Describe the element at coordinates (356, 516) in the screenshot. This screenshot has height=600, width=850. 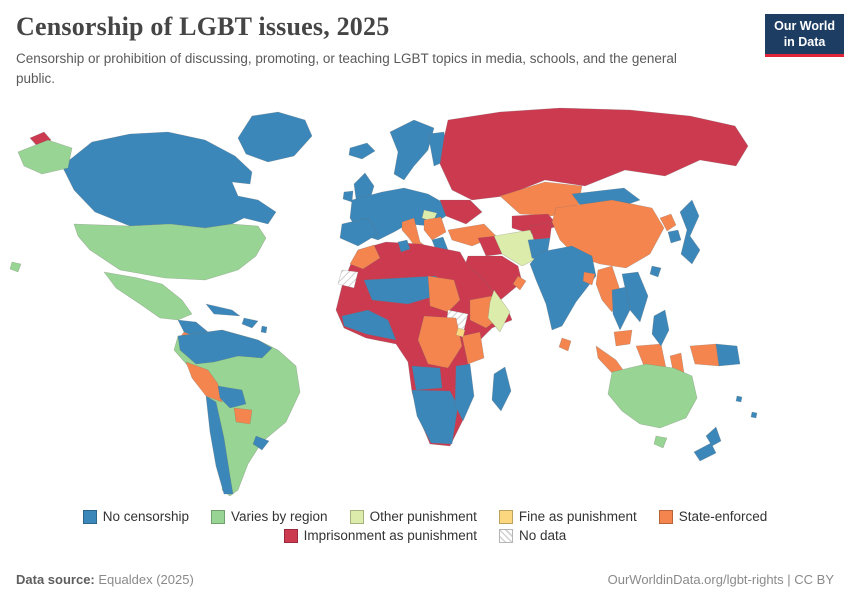
I see `legend-swatch-other-punishment` at that location.